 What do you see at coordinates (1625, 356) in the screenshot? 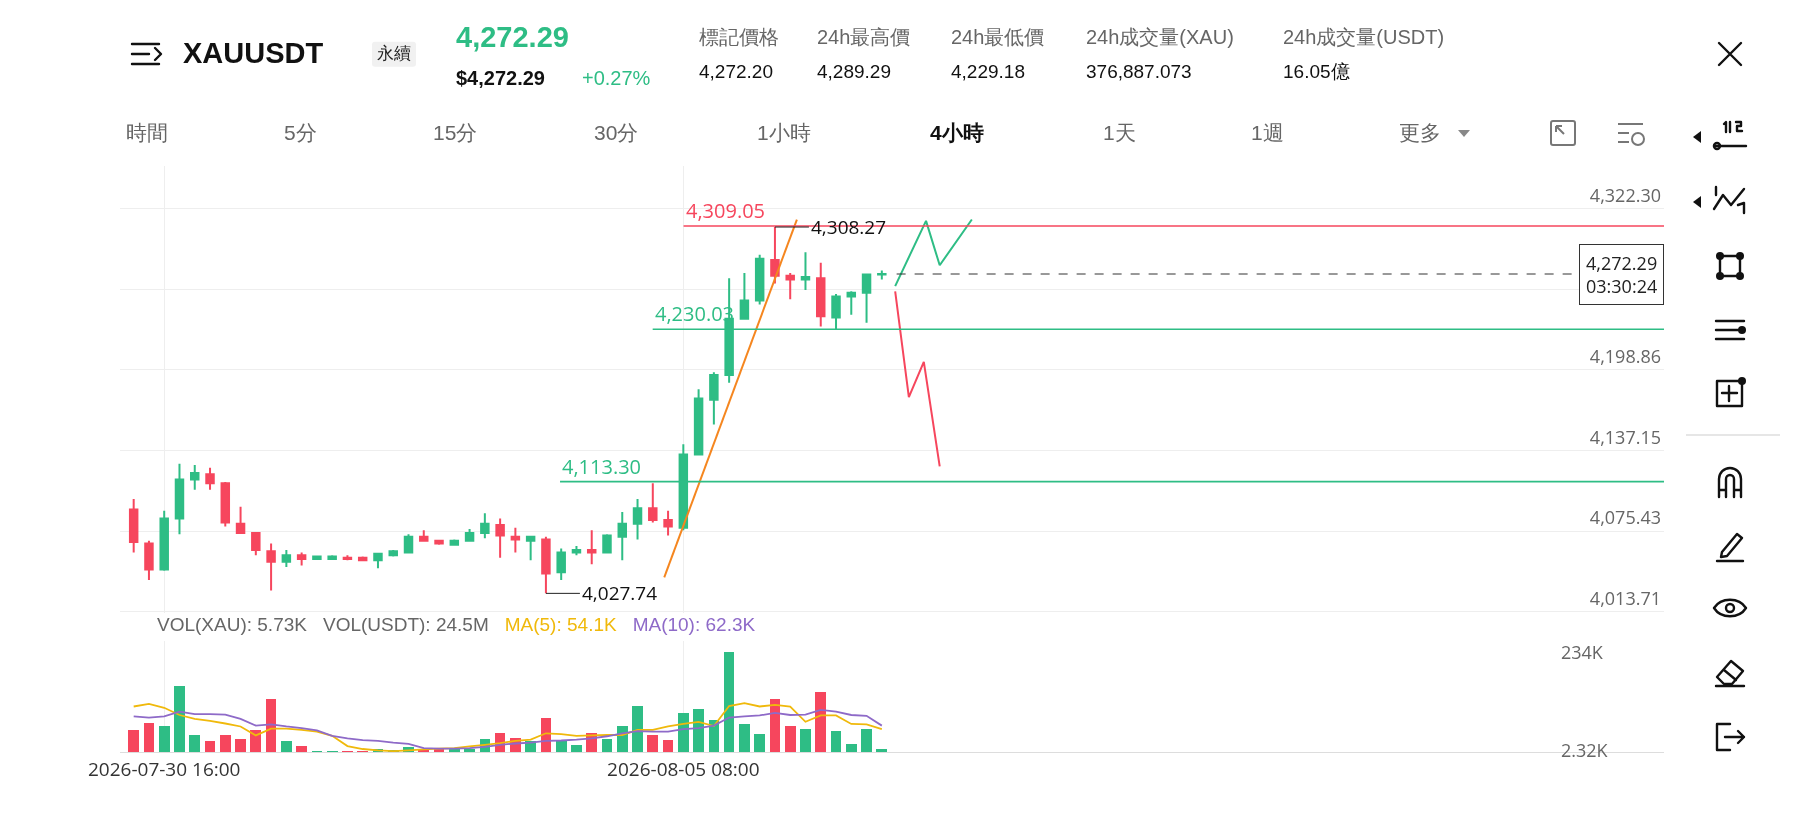
I see `y-tick-label: 4,198.86` at bounding box center [1625, 356].